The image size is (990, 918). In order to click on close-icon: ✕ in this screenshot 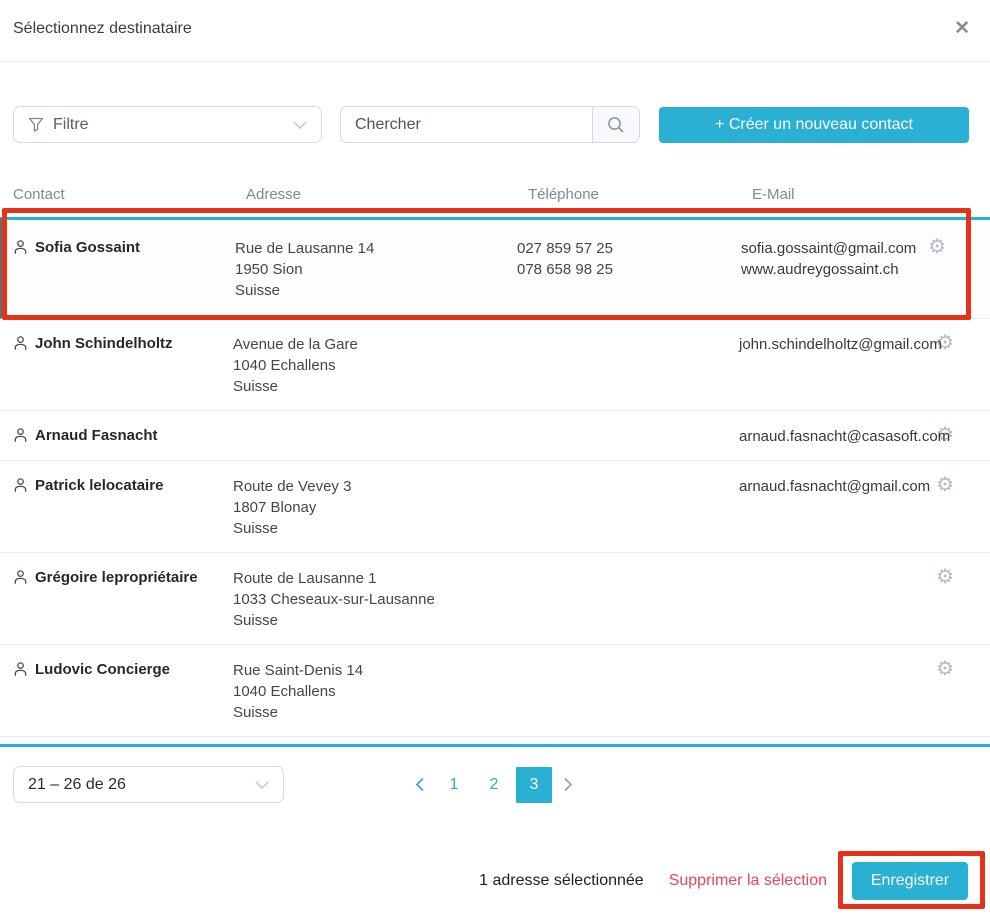, I will do `click(962, 28)`.